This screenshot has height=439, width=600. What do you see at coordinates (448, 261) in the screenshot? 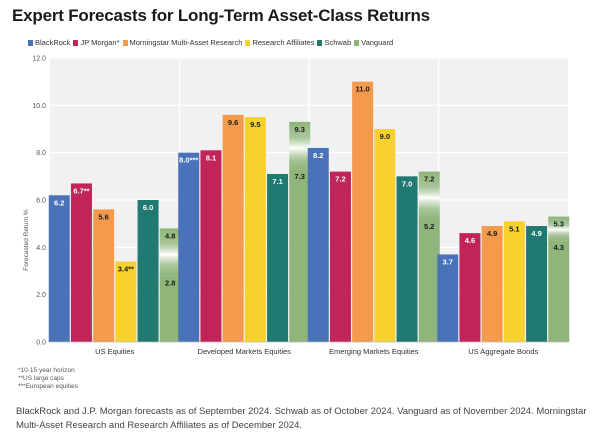
I see `bar-label: 3.7` at bounding box center [448, 261].